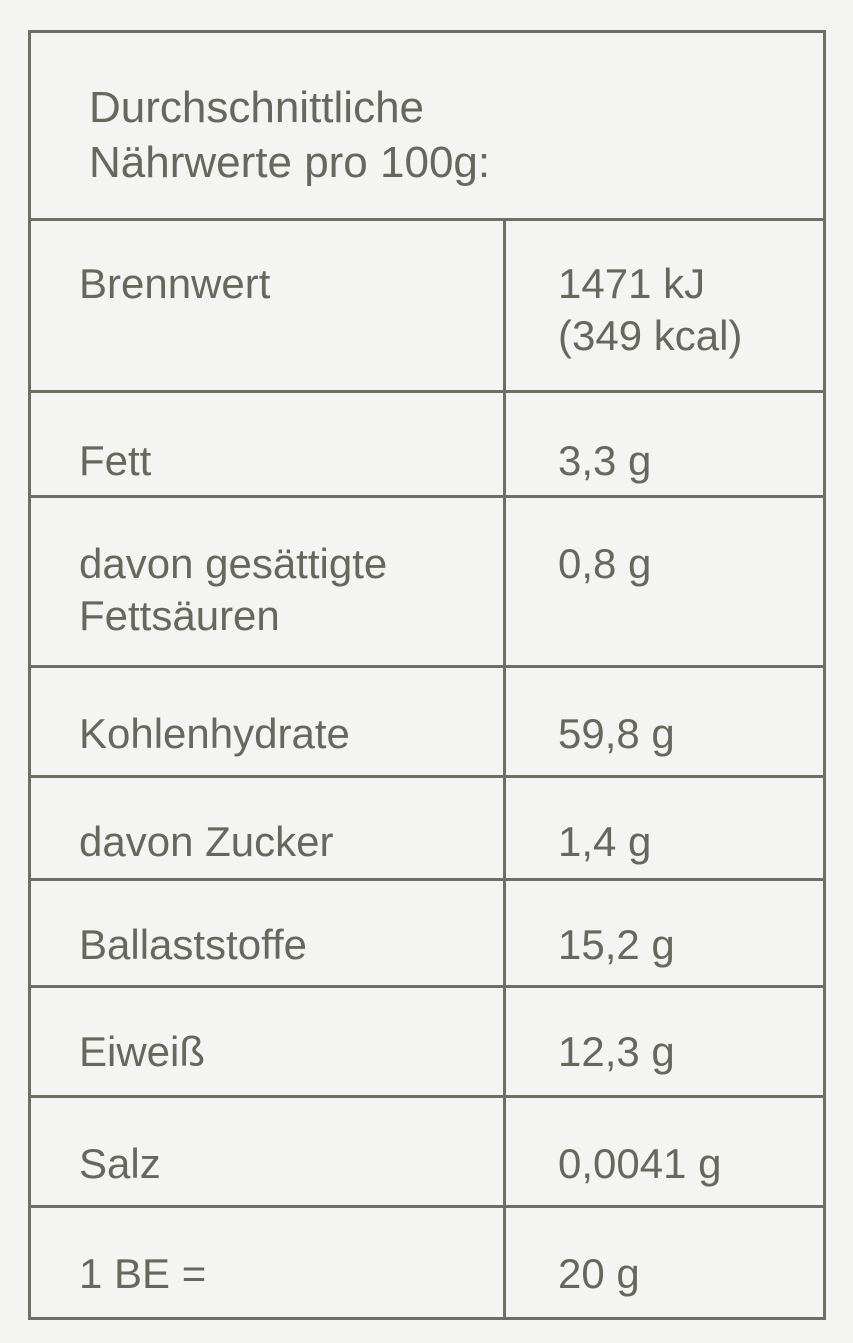  What do you see at coordinates (115, 460) in the screenshot?
I see `label-text: Fett` at bounding box center [115, 460].